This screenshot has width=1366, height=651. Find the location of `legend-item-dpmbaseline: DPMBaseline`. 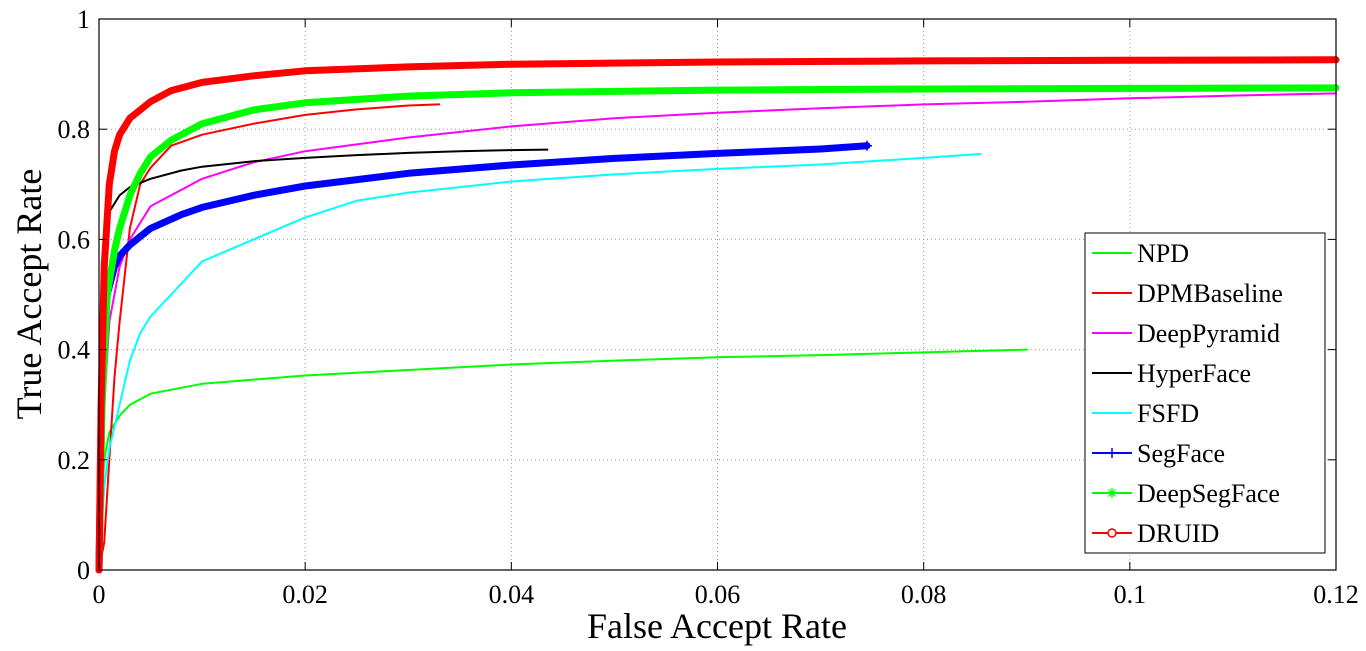

legend-item-dpmbaseline: DPMBaseline is located at coordinates (1187, 293).